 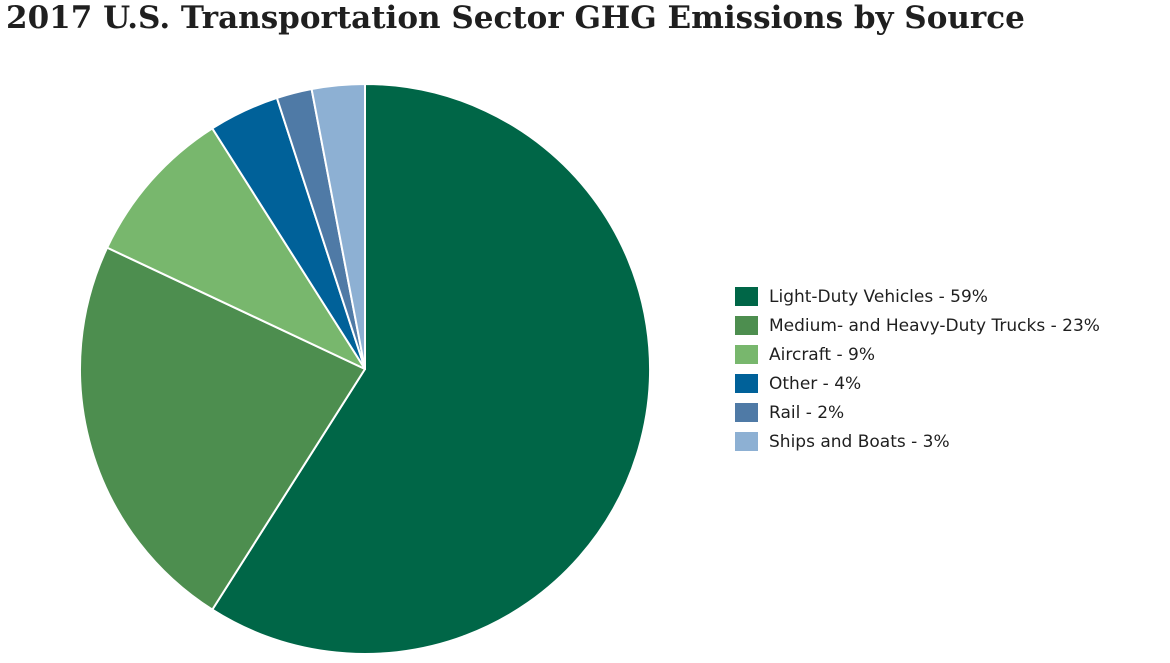 I want to click on legend-label: Light-Duty Vehicles - 59%, so click(x=878, y=296).